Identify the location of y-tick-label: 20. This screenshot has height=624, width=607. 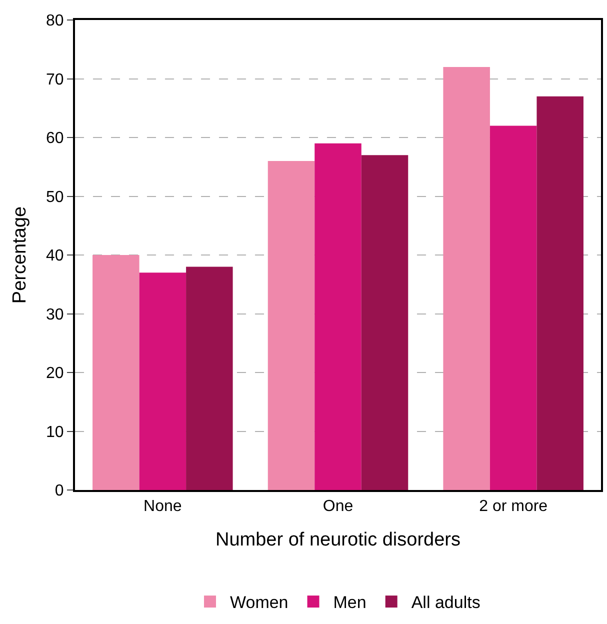
(55, 373).